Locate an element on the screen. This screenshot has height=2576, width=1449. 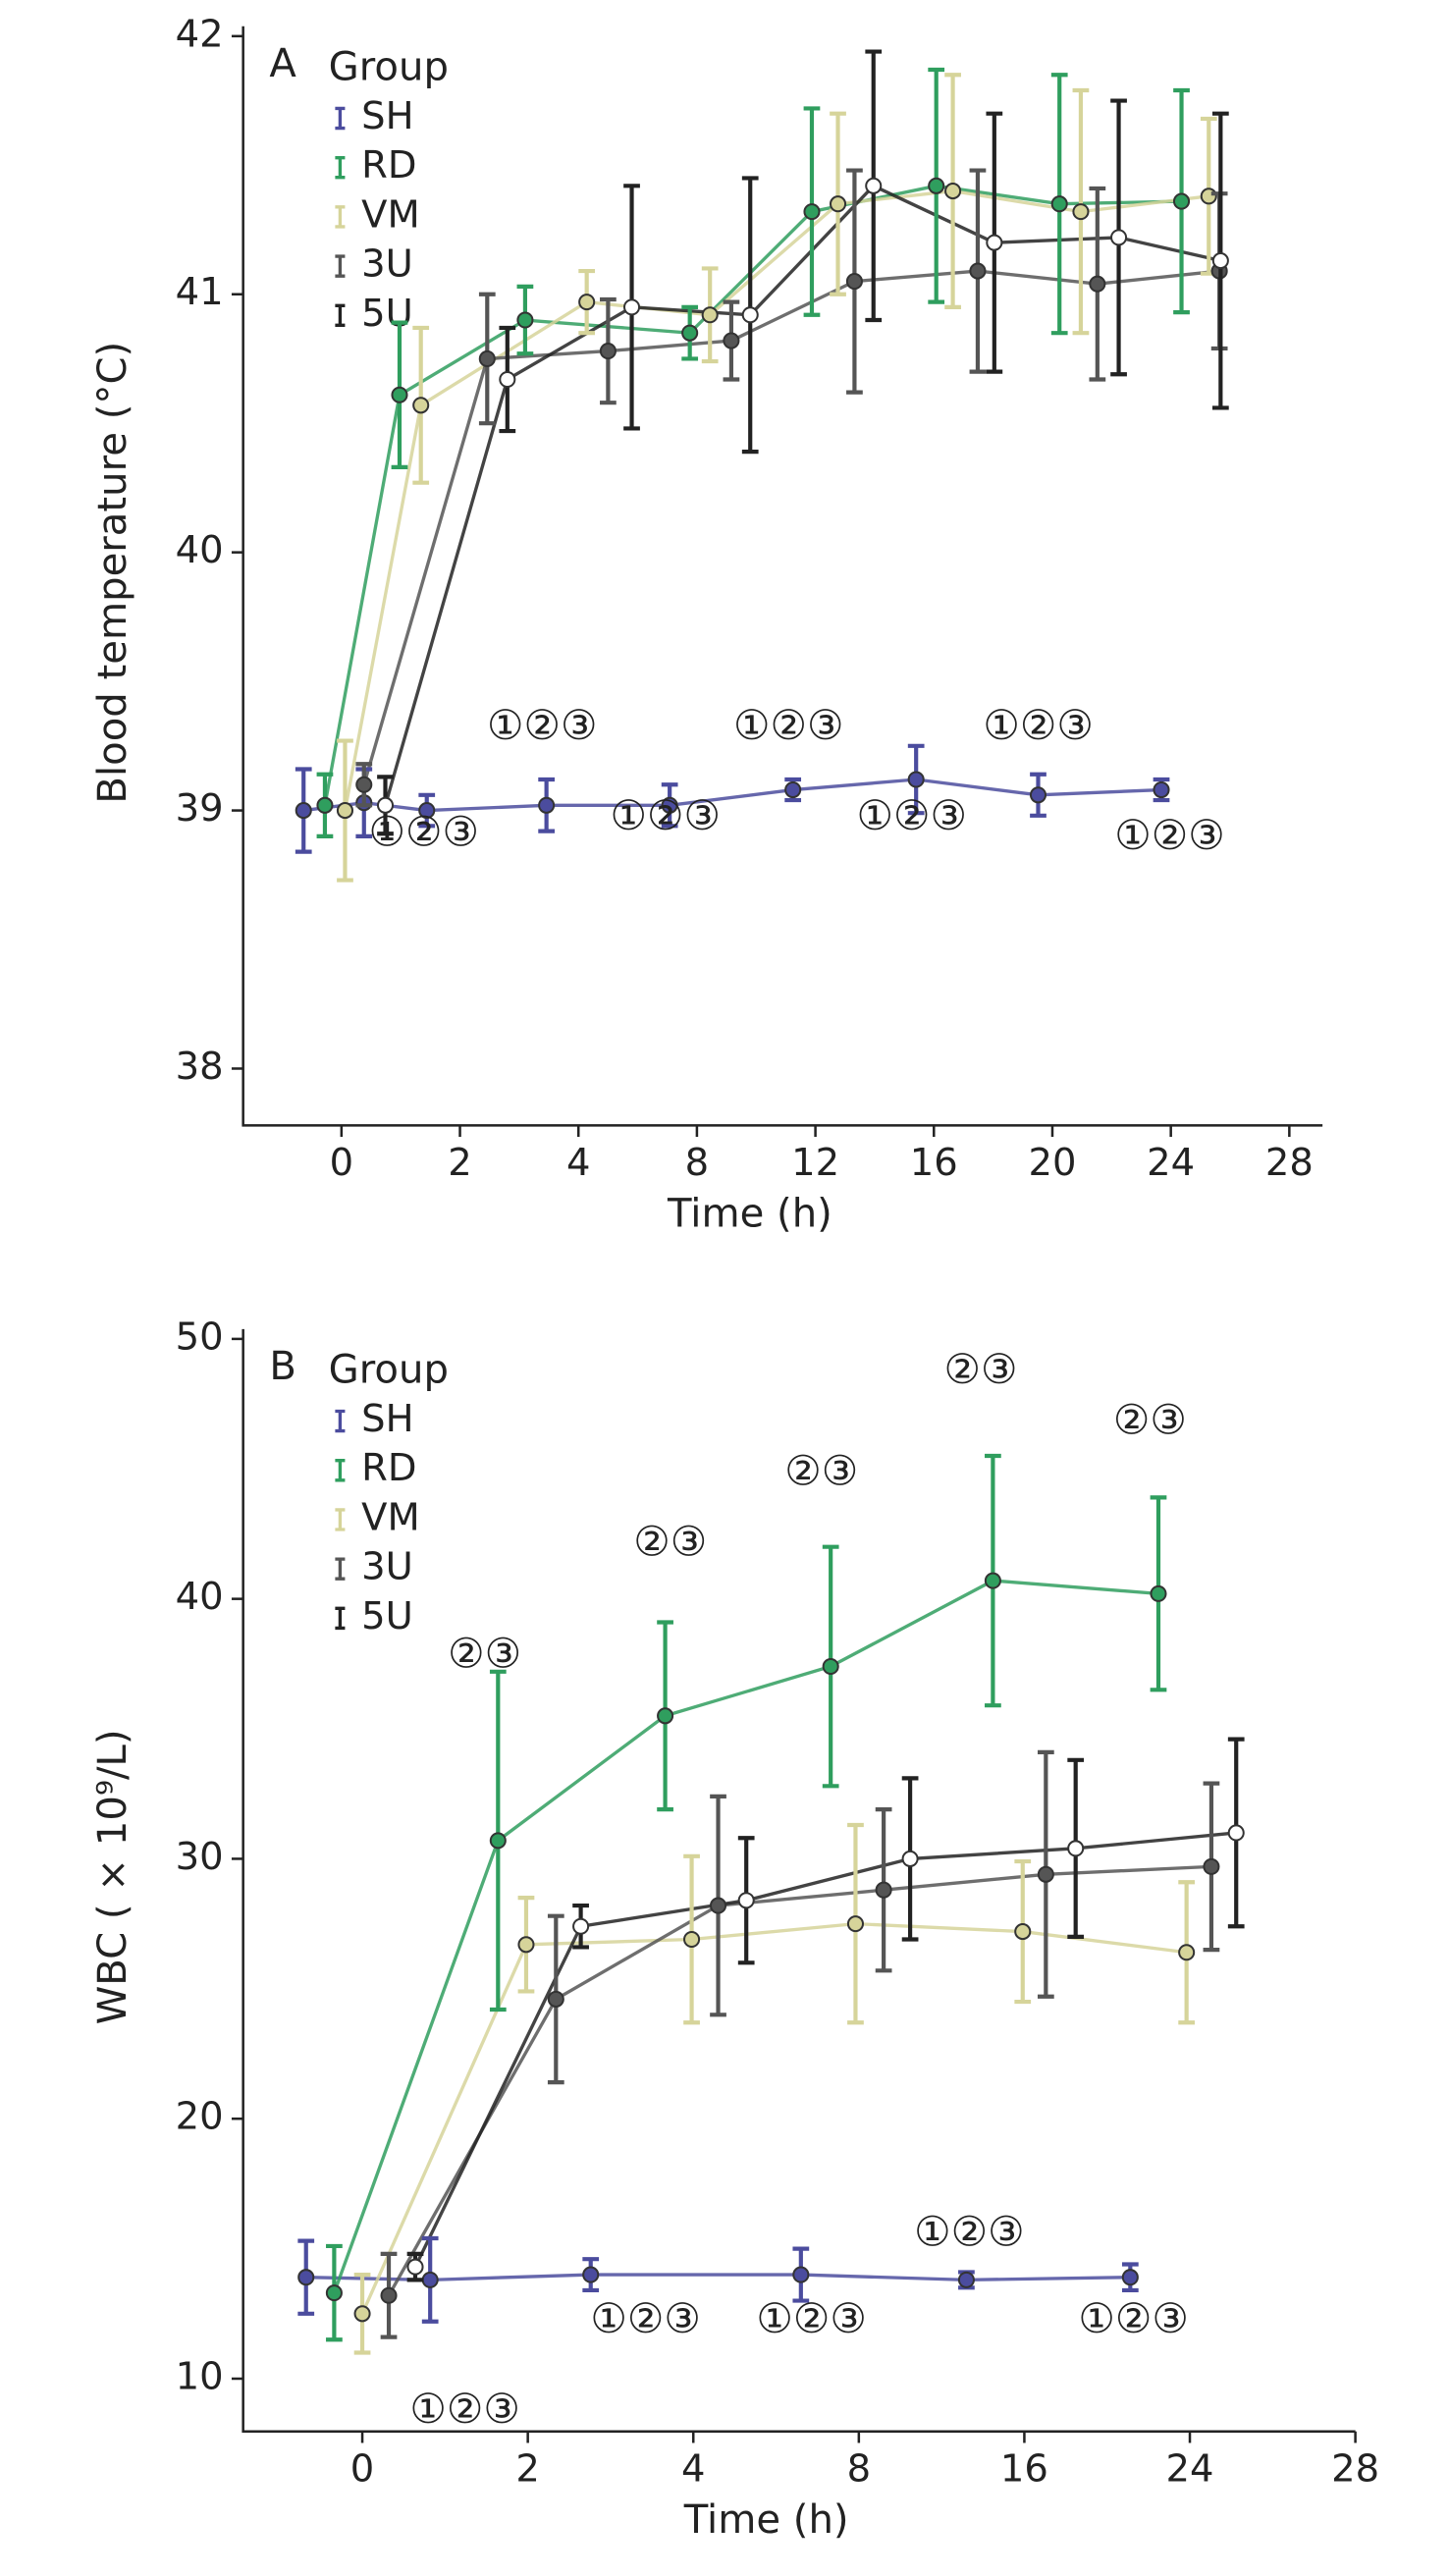
legend-entry: SH is located at coordinates (374, 116).